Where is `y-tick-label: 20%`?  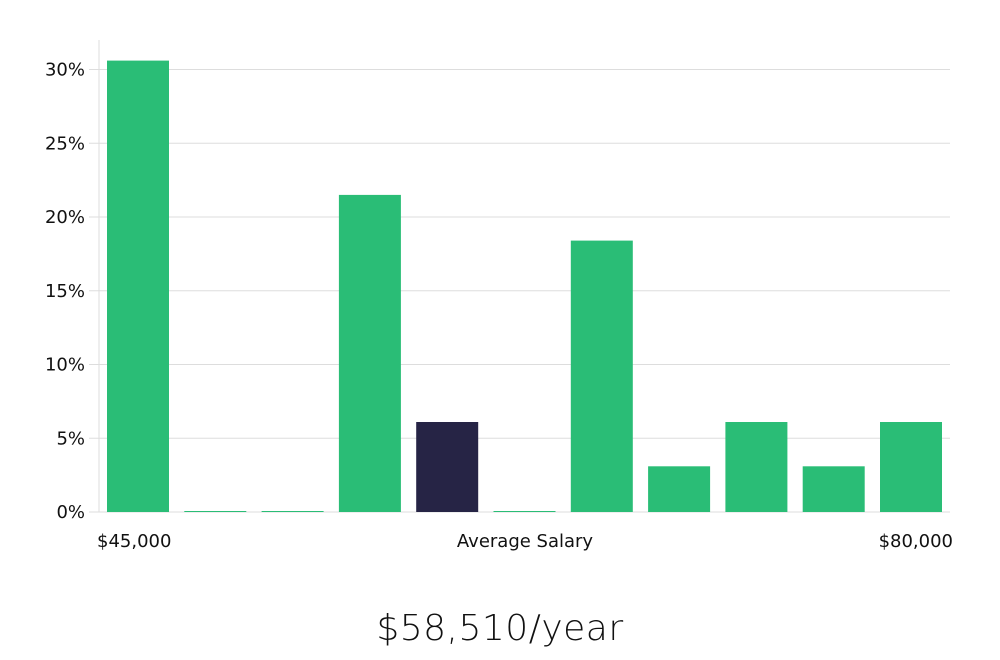
y-tick-label: 20% is located at coordinates (65, 217).